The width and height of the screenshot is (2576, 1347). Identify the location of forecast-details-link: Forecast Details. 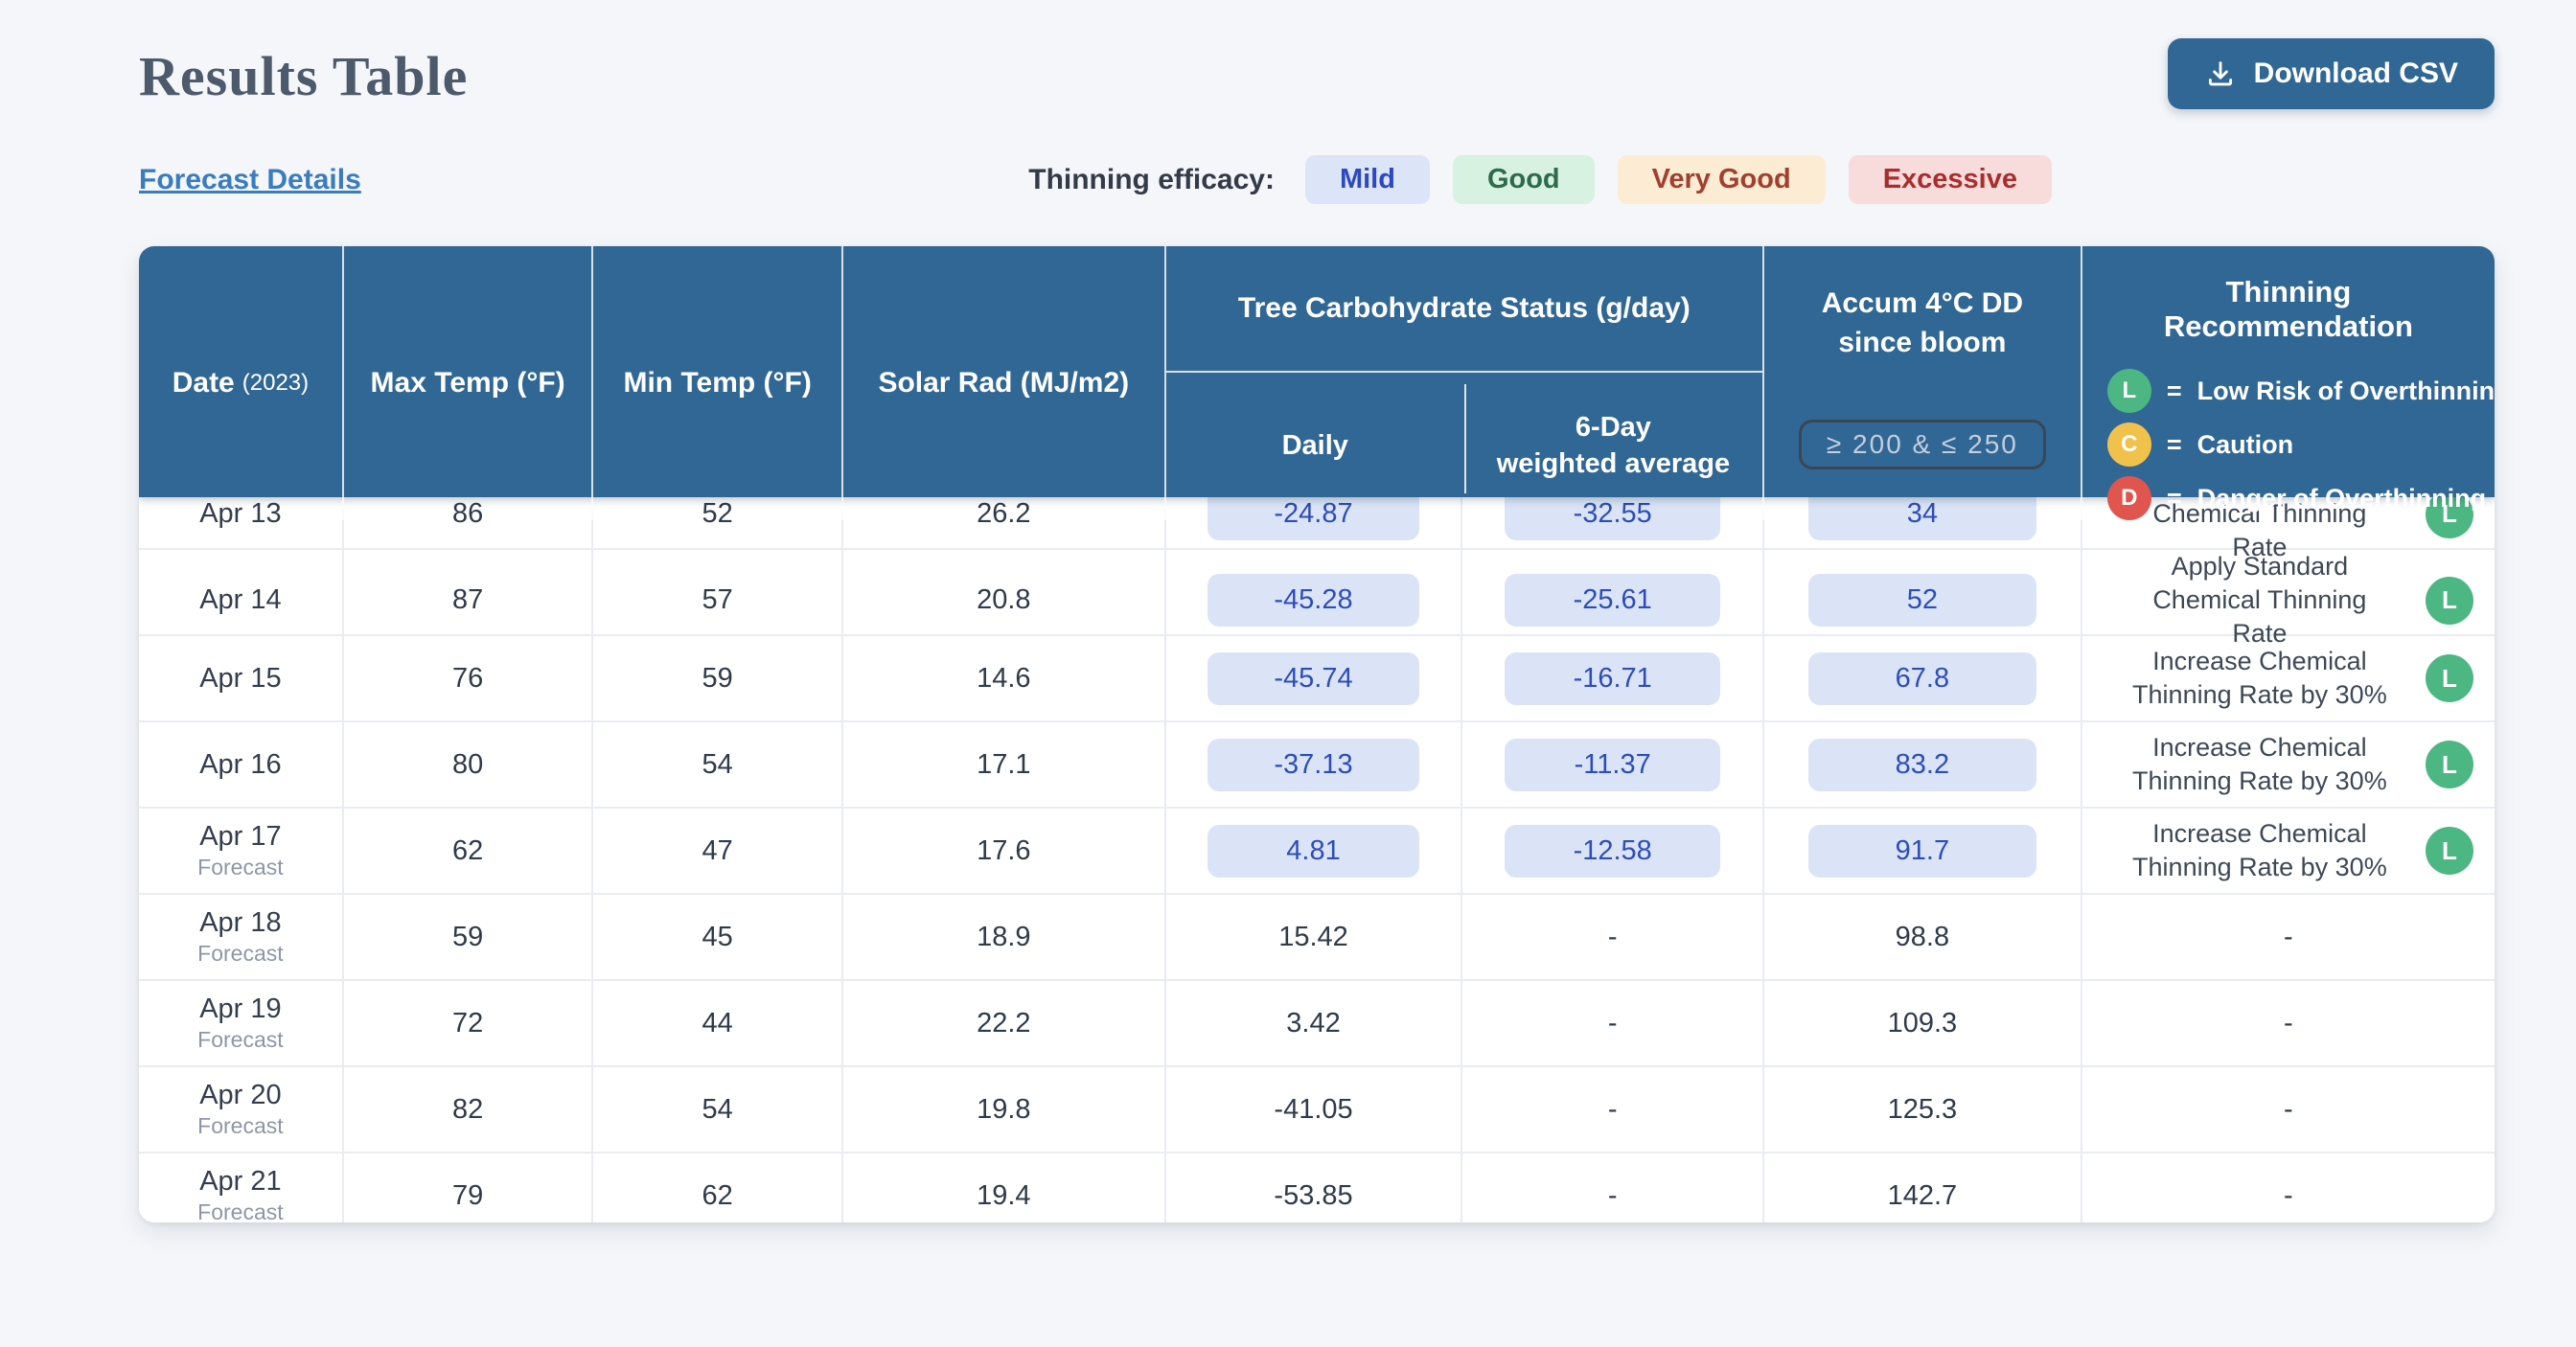
(250, 179).